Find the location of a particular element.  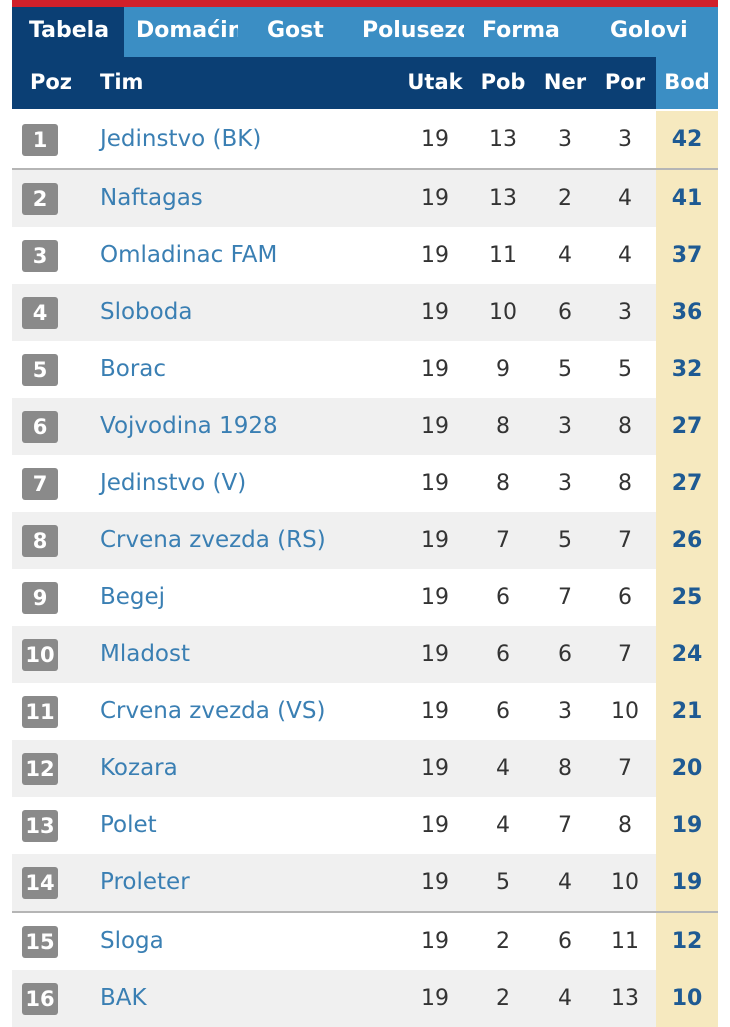

position-badge: 6 is located at coordinates (40, 427).